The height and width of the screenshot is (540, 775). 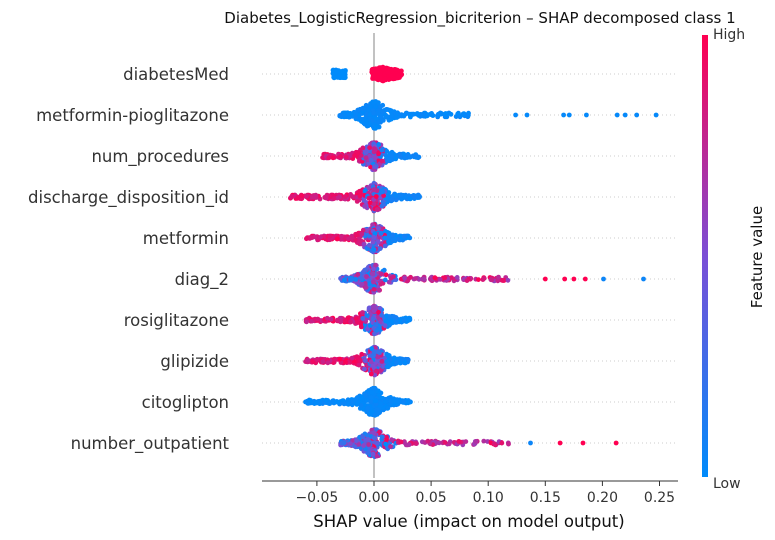 What do you see at coordinates (705, 256) in the screenshot?
I see `colorbar` at bounding box center [705, 256].